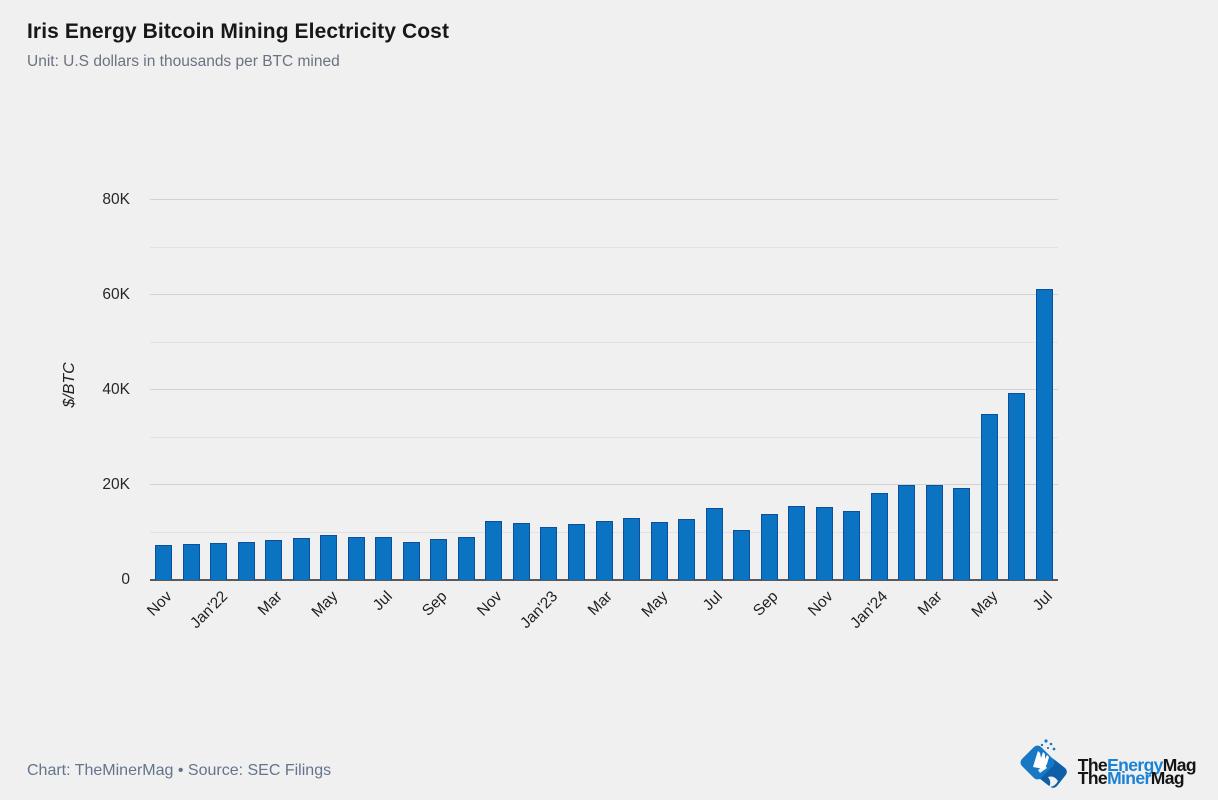 The height and width of the screenshot is (800, 1218). I want to click on bar-Nov'21, so click(164, 562).